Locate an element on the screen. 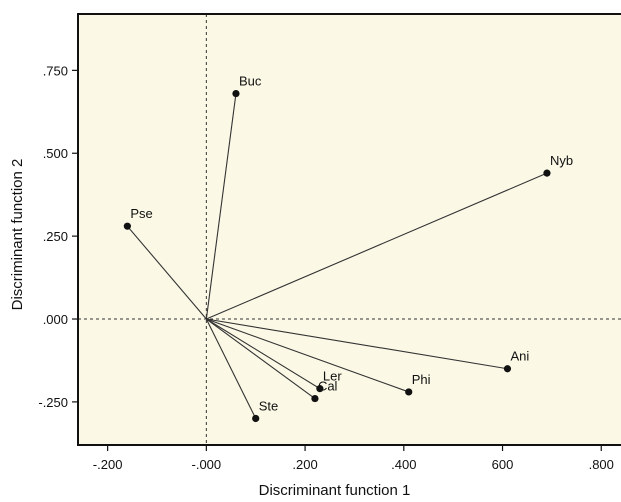 The height and width of the screenshot is (502, 621). point-label-buc: Buc is located at coordinates (250, 81).